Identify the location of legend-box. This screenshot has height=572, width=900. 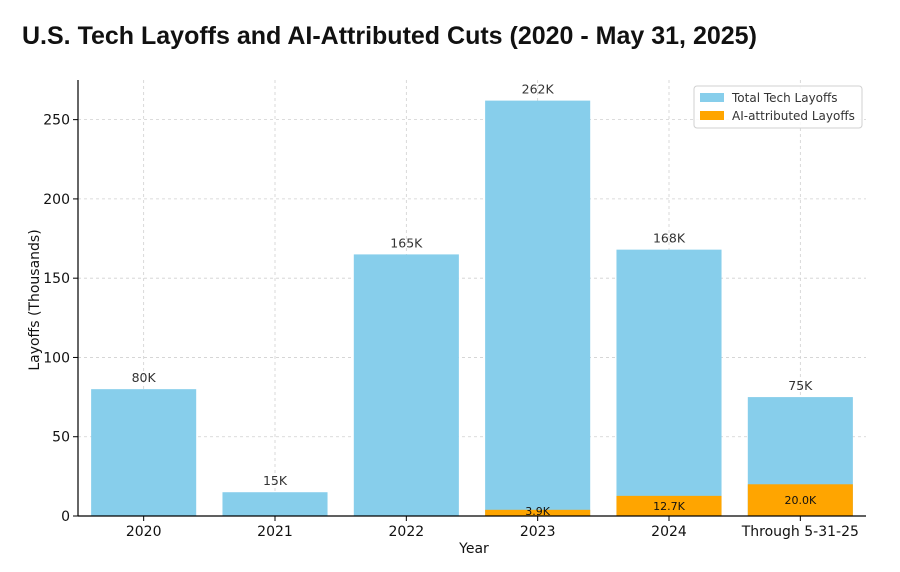
(778, 107).